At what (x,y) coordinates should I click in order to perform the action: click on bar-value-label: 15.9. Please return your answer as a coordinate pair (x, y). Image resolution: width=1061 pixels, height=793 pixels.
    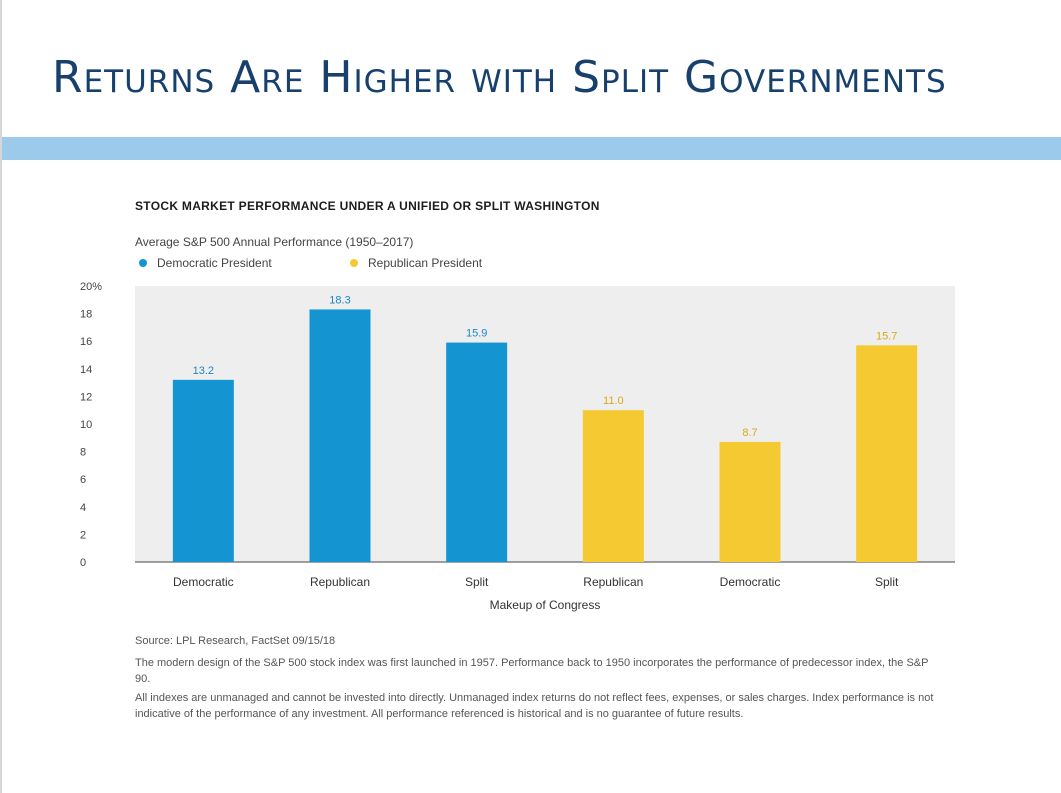
    Looking at the image, I should click on (476, 334).